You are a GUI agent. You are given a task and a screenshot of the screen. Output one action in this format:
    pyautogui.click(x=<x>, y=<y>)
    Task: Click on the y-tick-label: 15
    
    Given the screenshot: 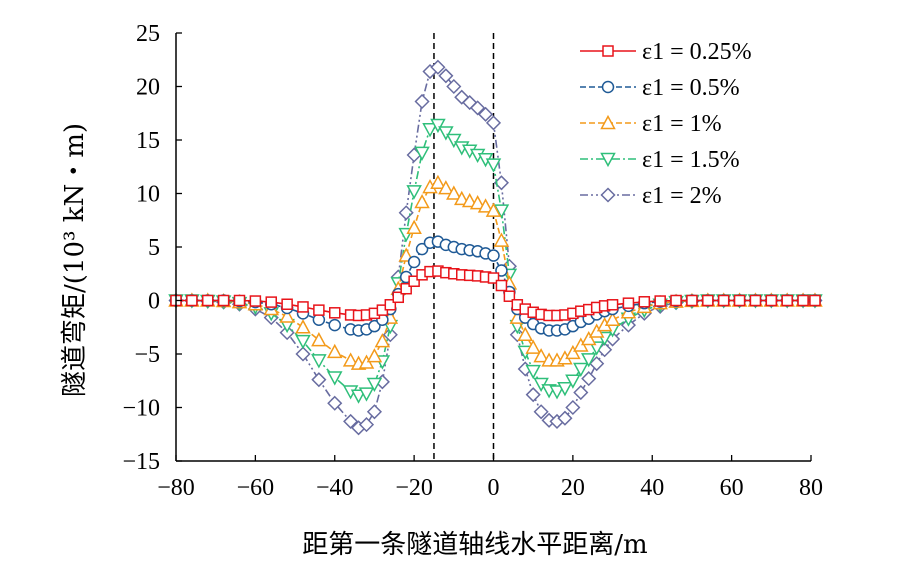 What is the action you would take?
    pyautogui.click(x=148, y=141)
    